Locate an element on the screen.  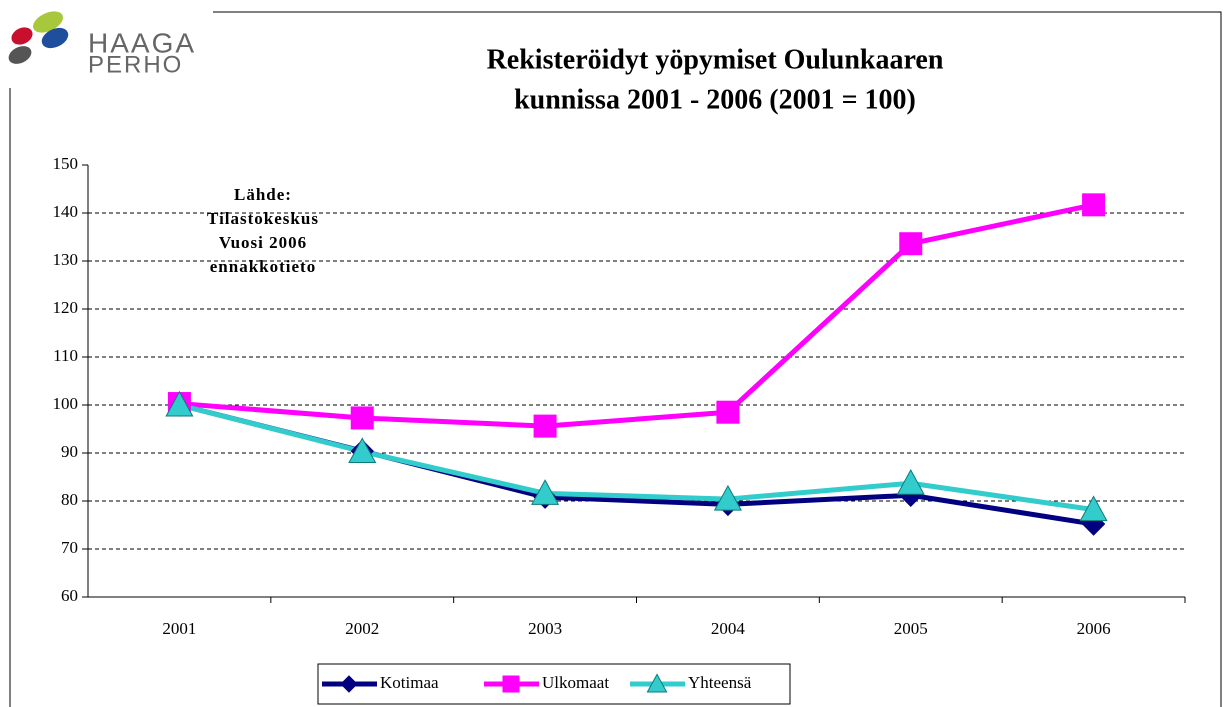
y-tick-label: 80 is located at coordinates (69, 499).